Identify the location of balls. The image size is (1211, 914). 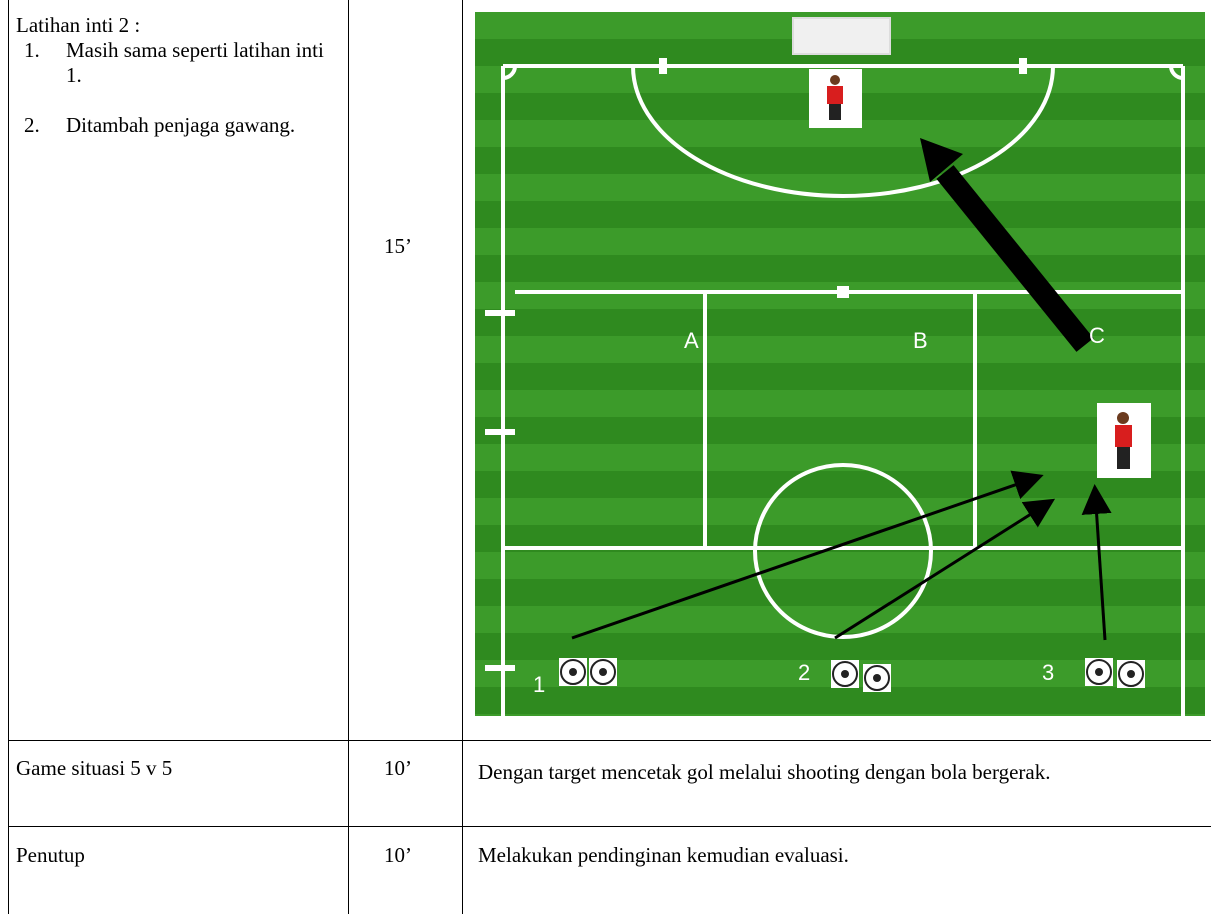
(852, 675).